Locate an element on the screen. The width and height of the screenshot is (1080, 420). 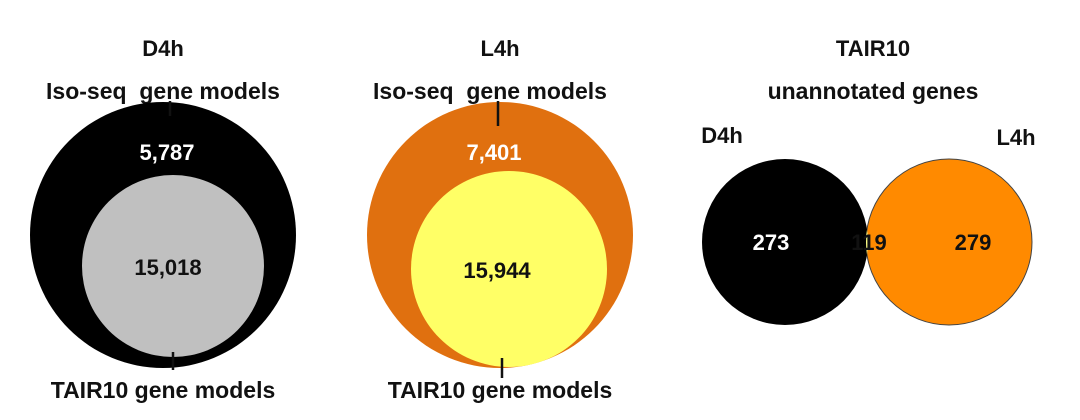
panel-l4h-inner-count: 15,944 is located at coordinates (497, 270).